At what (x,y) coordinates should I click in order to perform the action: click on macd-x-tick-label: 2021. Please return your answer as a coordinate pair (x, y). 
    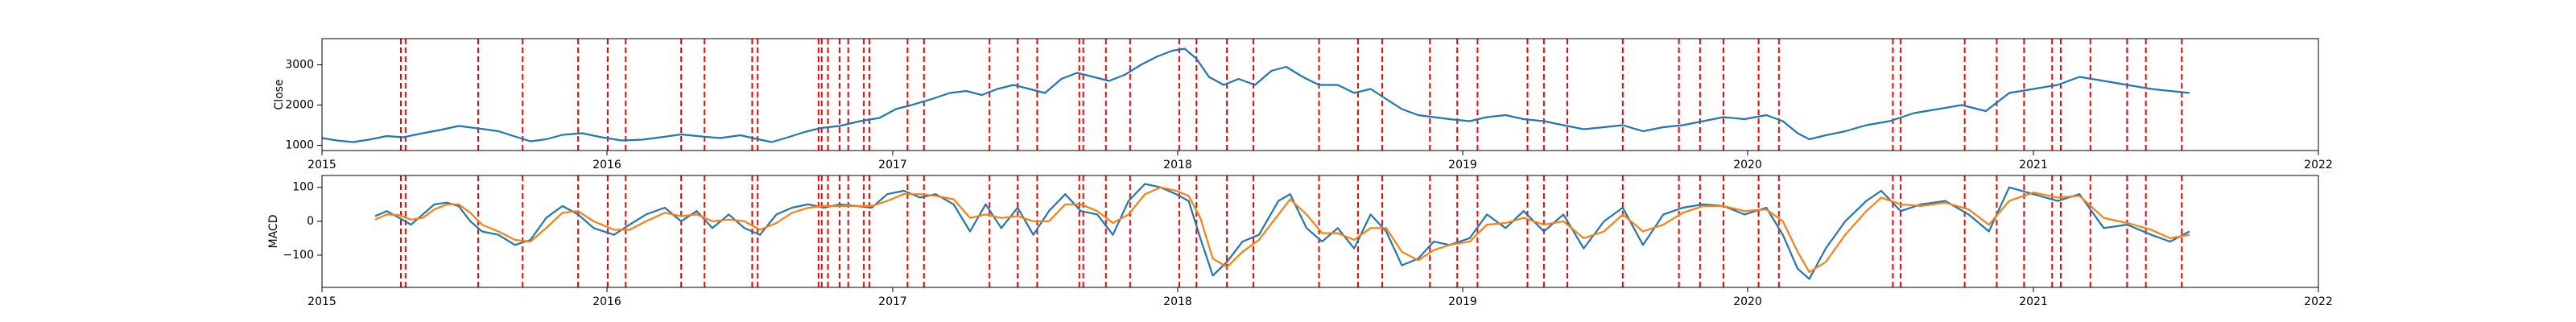
    Looking at the image, I should click on (2033, 301).